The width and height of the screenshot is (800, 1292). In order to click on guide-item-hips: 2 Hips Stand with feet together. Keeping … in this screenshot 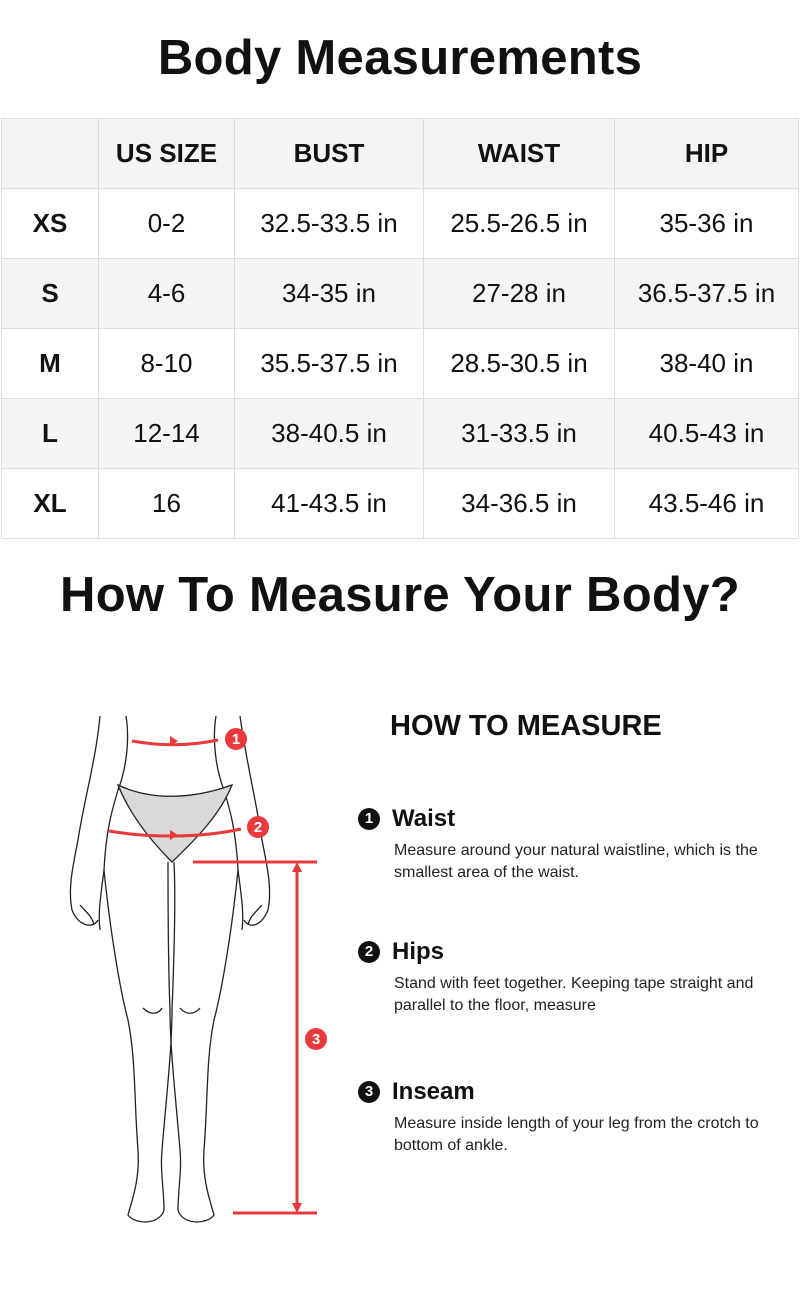, I will do `click(566, 977)`.